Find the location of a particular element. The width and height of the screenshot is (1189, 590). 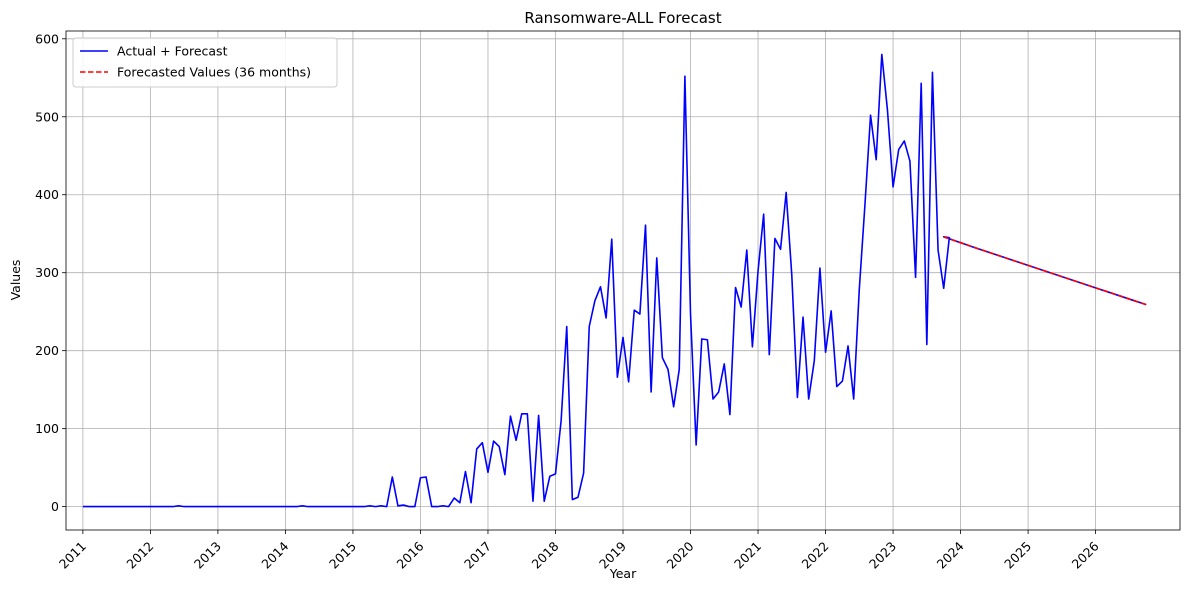

legend-frame is located at coordinates (205, 62).